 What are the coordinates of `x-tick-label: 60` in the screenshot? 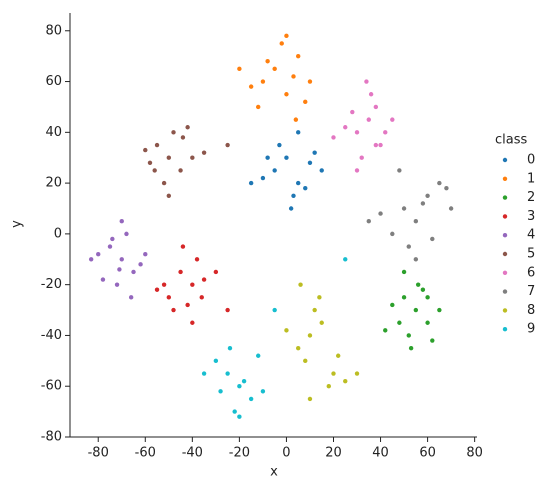 It's located at (427, 453).